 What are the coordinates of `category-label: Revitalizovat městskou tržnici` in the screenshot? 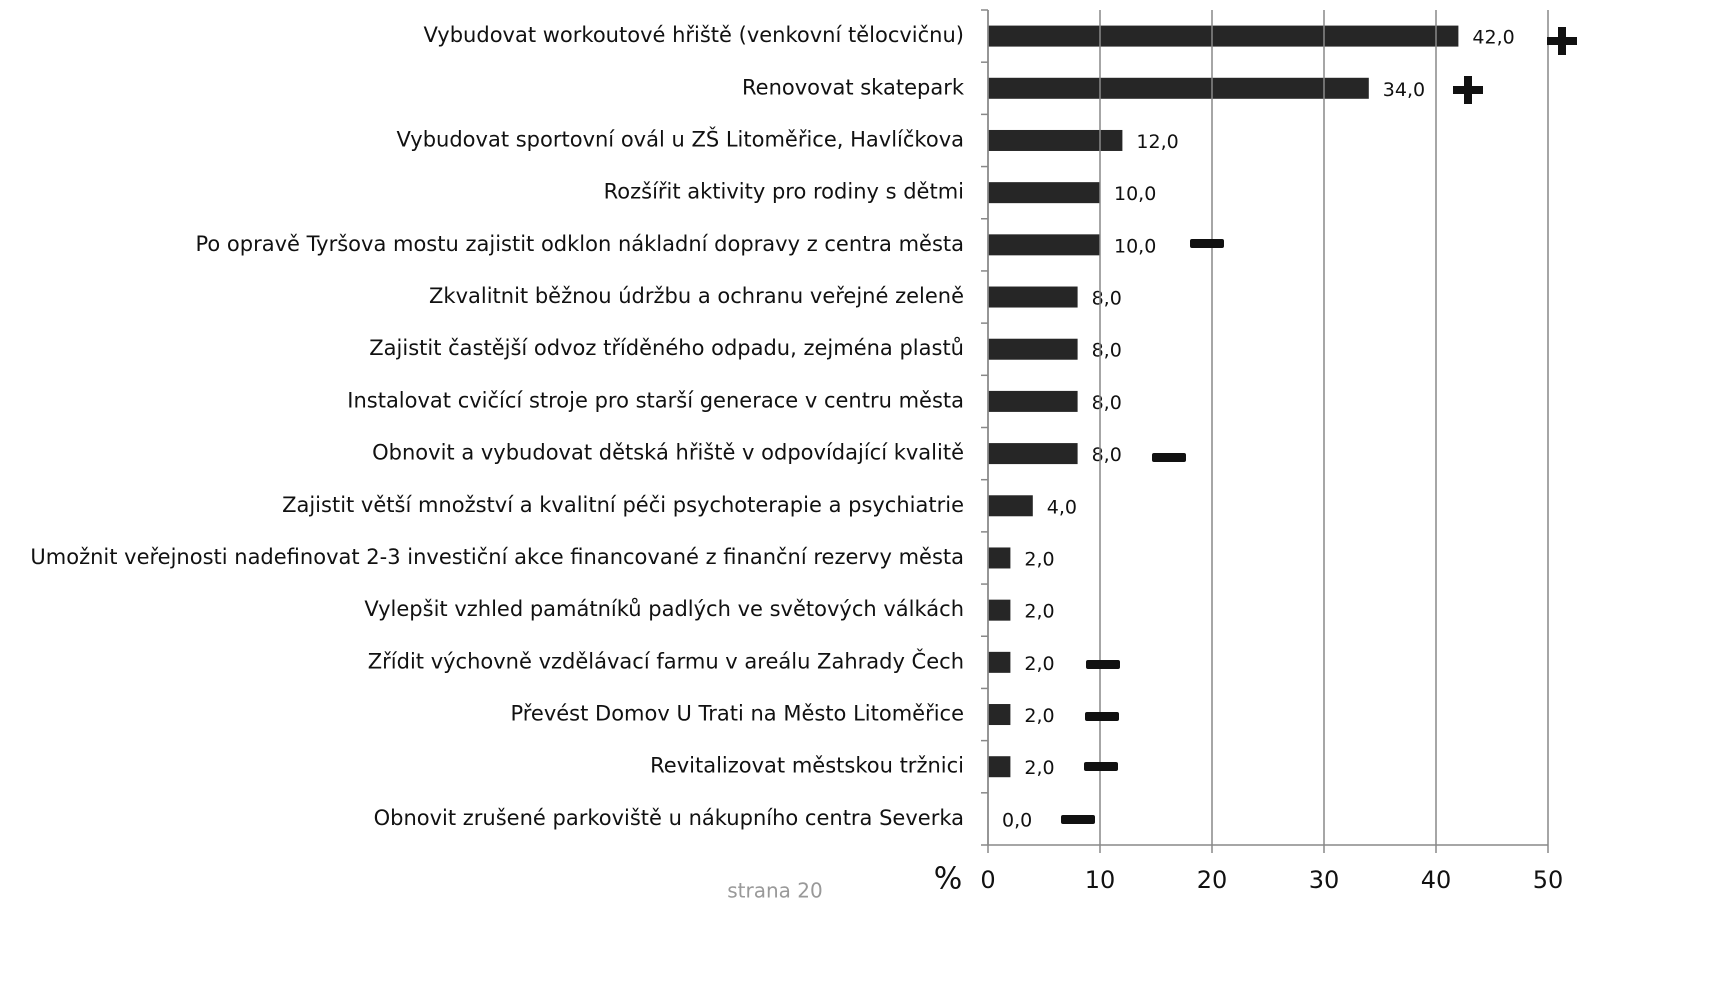 It's located at (807, 766).